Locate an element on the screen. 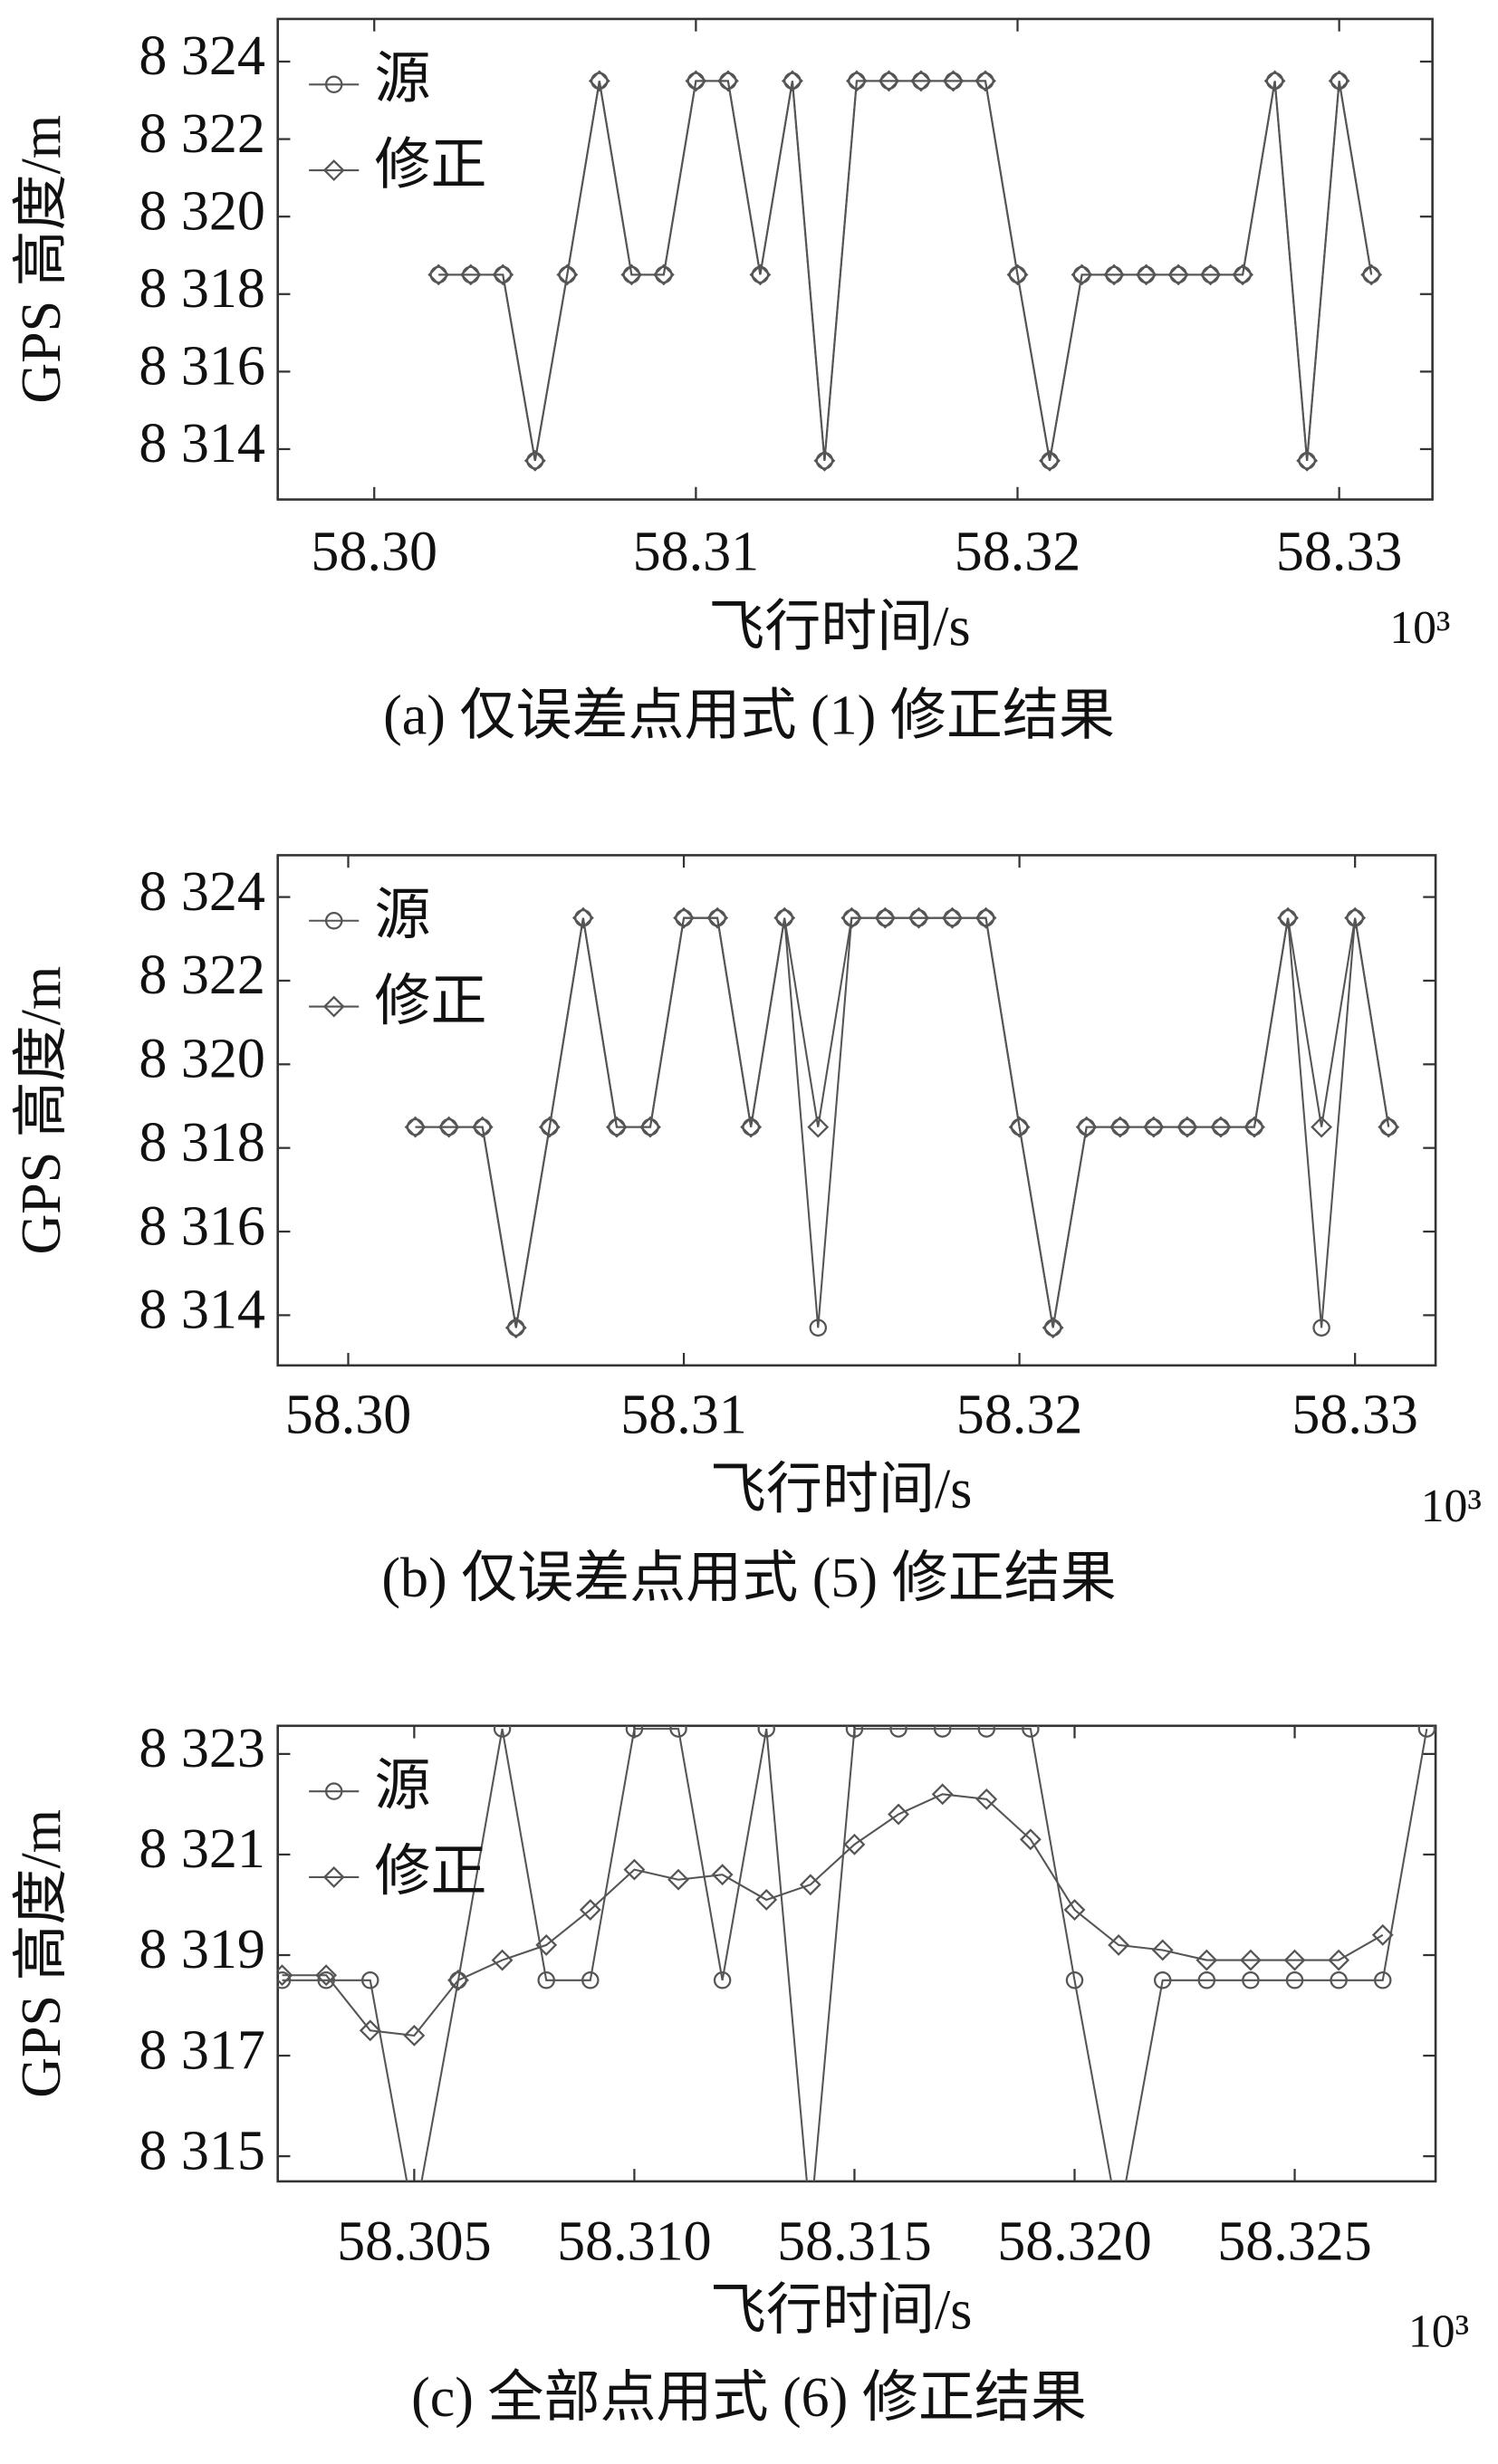 This screenshot has width=1498, height=2464. x-multiplier: 10³ is located at coordinates (1419, 628).